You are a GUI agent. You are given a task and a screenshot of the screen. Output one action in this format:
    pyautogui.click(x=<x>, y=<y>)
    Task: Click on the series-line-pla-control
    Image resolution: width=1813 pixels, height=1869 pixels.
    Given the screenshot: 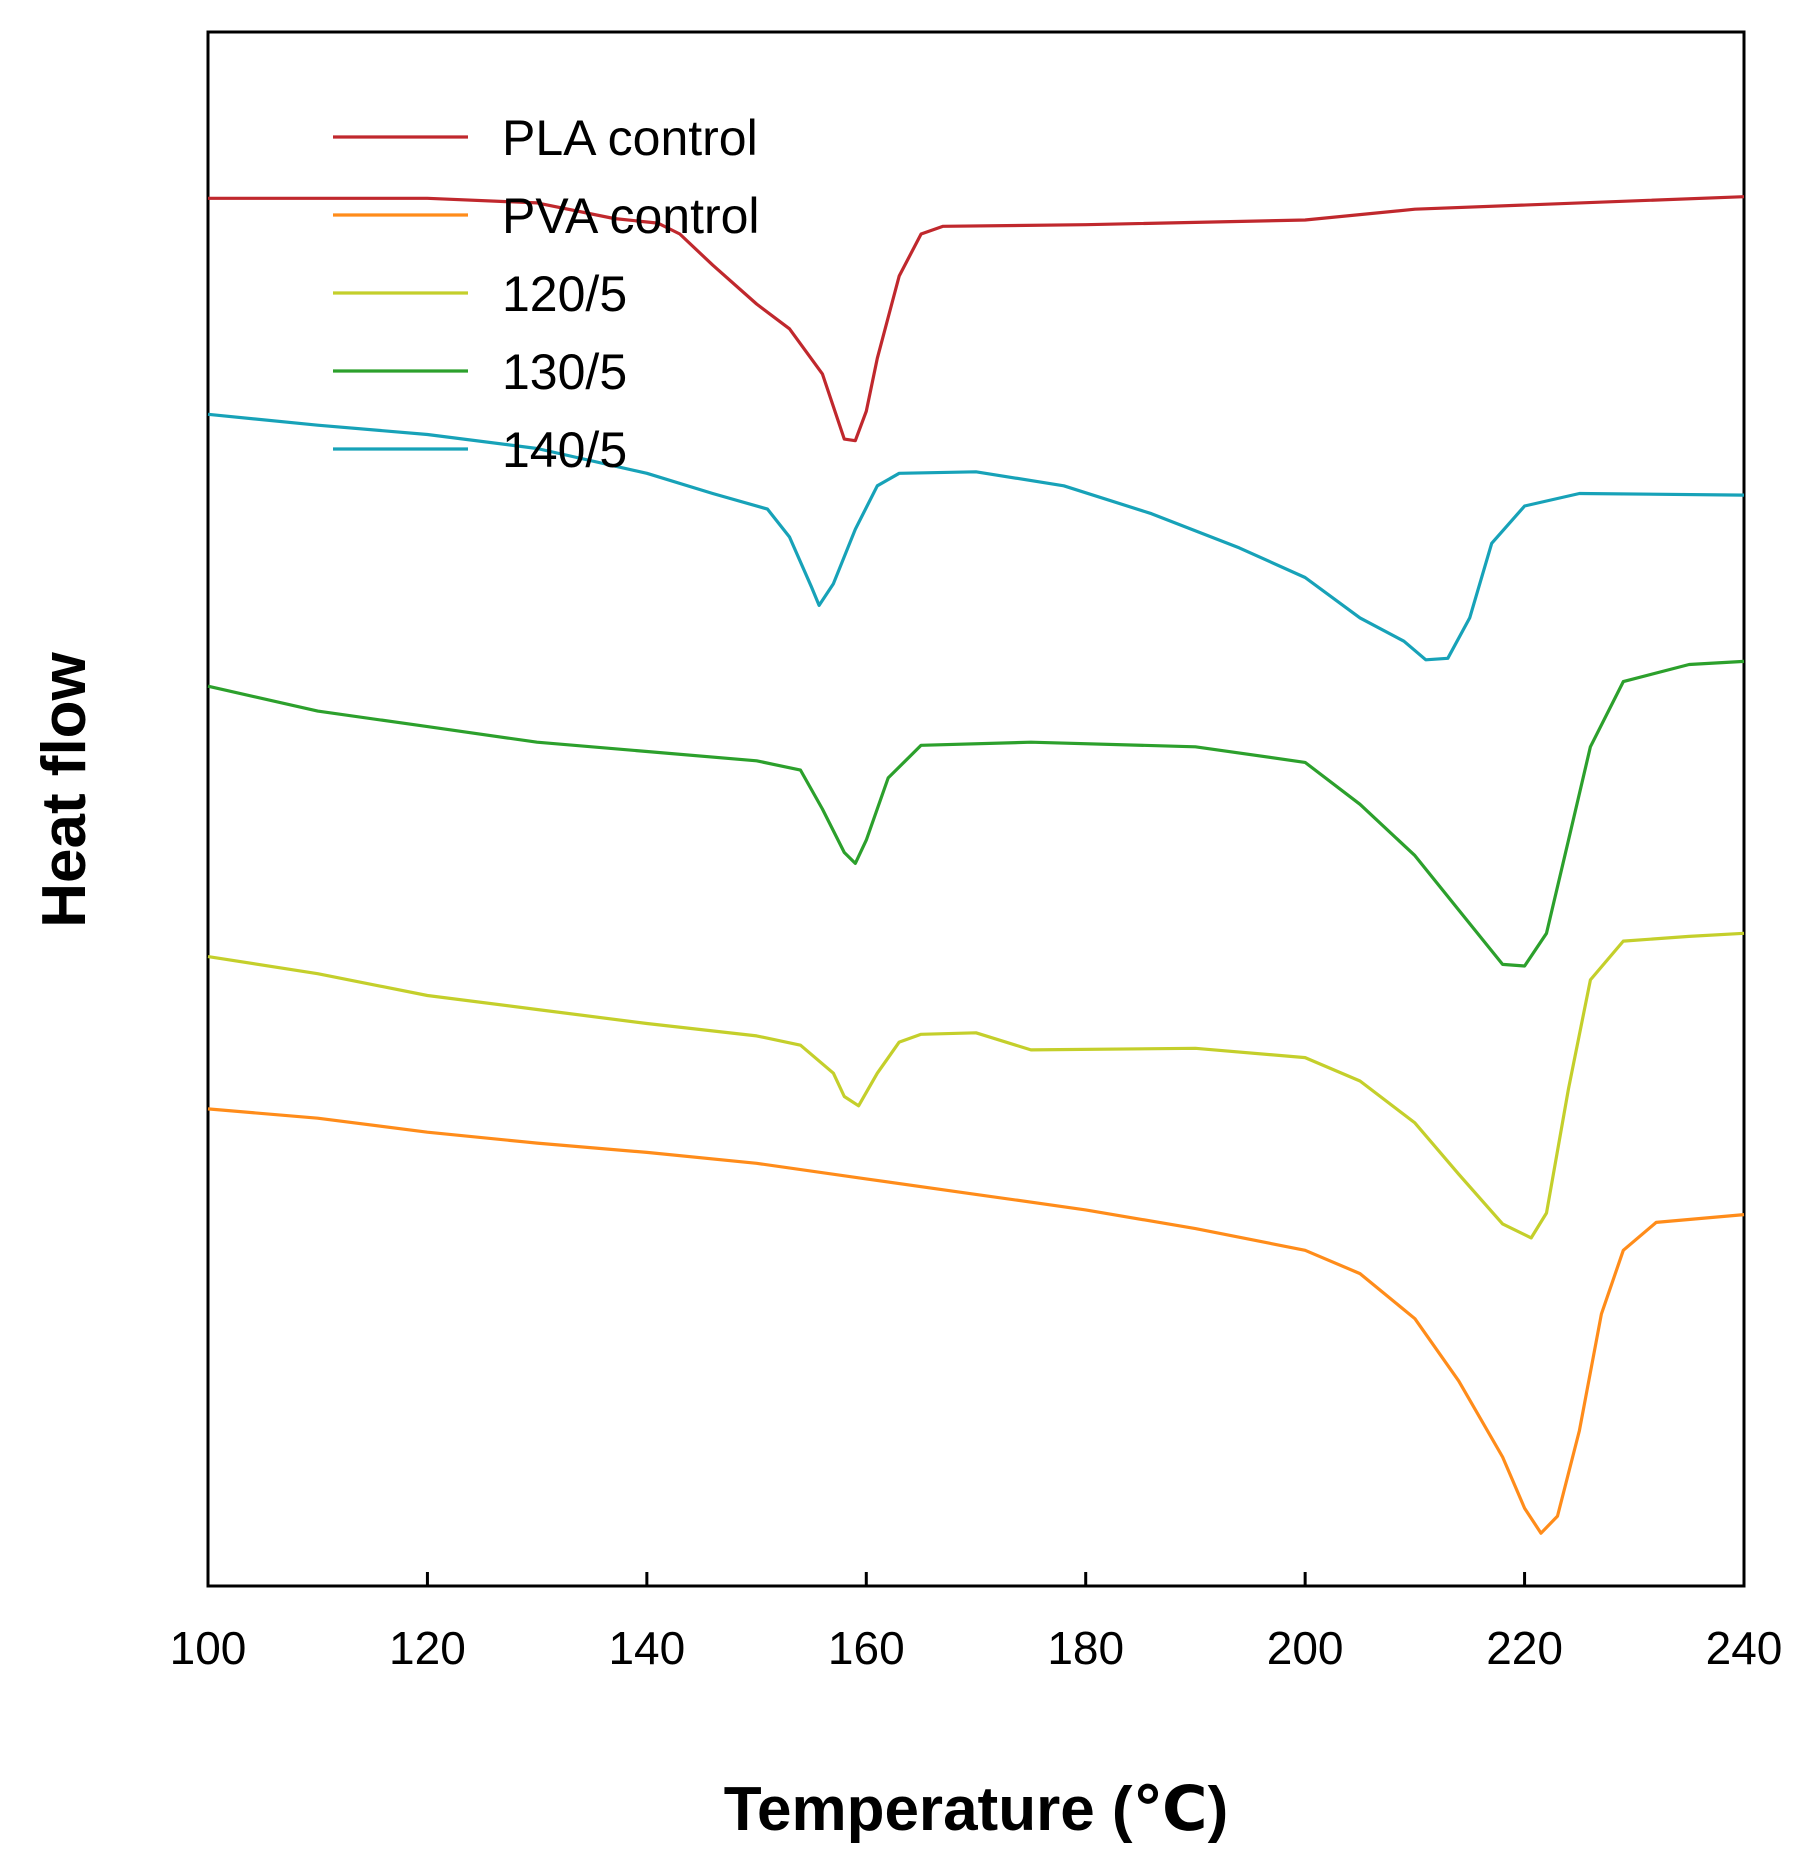 What is the action you would take?
    pyautogui.click(x=976, y=319)
    